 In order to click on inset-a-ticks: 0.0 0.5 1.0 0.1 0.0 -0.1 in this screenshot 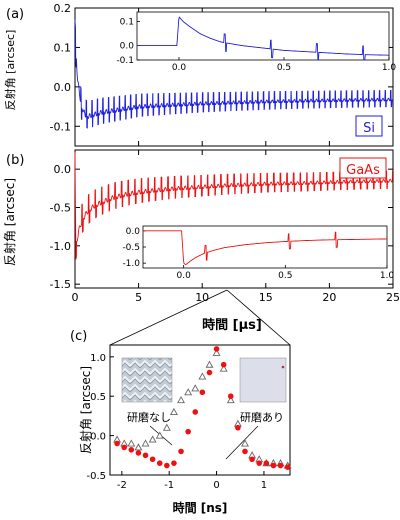, I will do `click(256, 45)`.